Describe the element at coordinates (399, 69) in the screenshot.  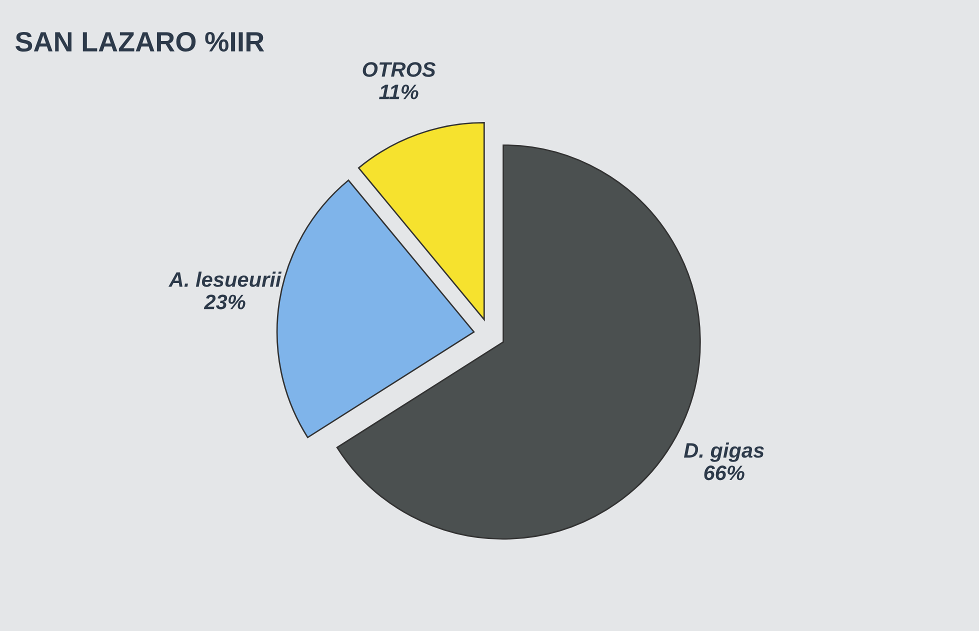
I see `slice-label: OTROS` at that location.